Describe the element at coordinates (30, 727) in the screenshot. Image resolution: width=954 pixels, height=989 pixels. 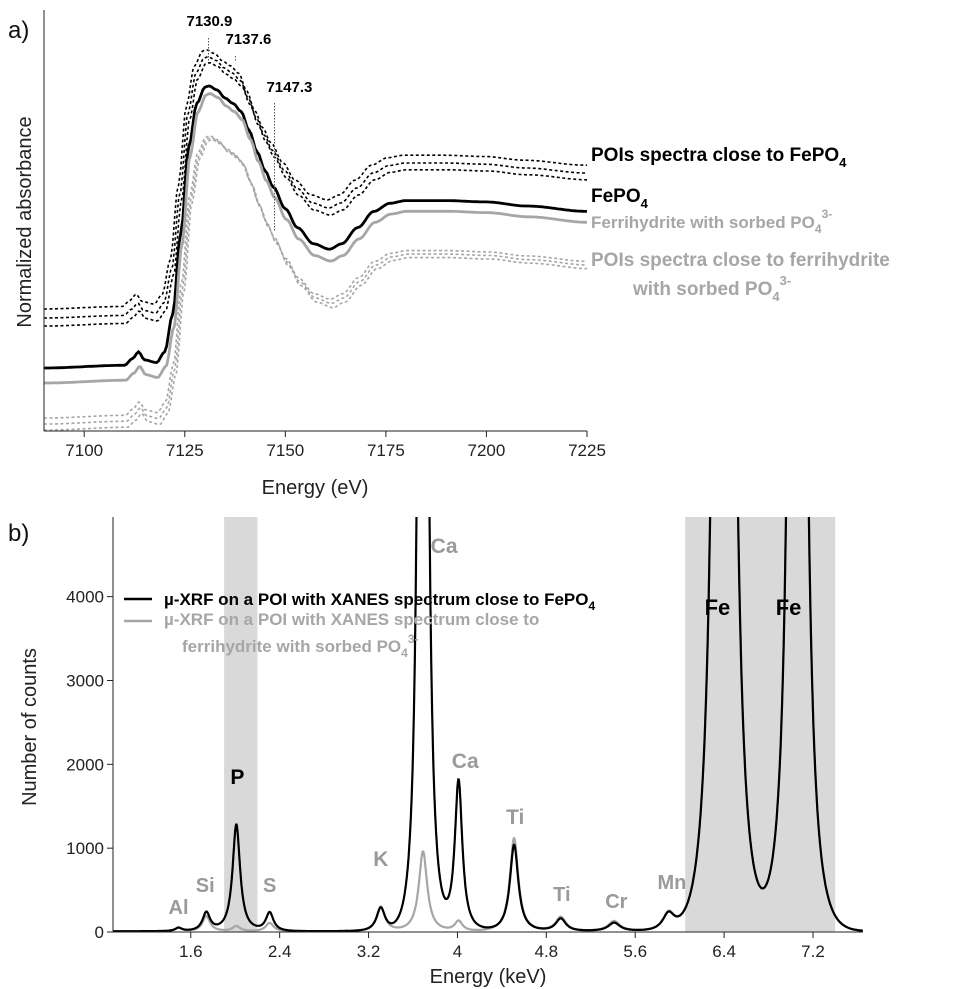
I see `xrf-y-axis-title: Number of counts` at that location.